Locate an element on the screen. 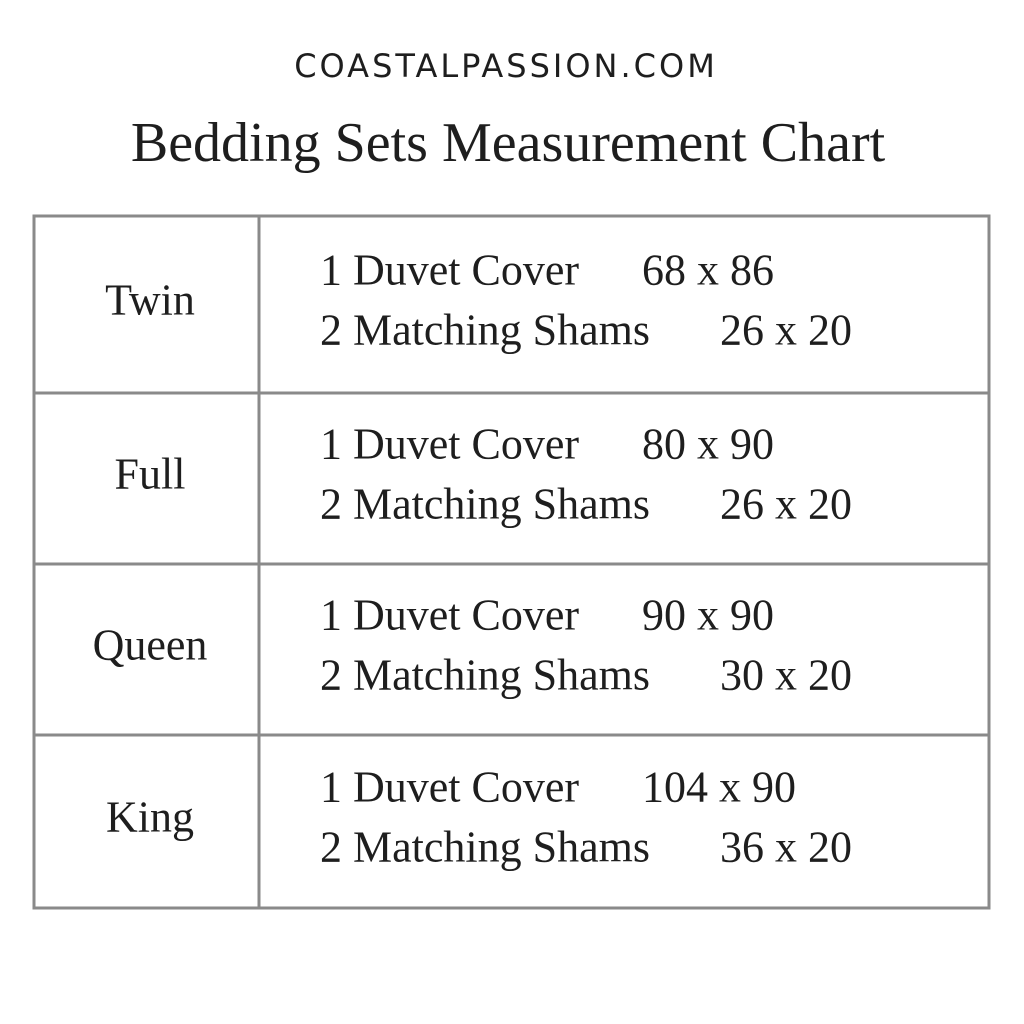 This screenshot has width=1024, height=1024. title: Bedding Sets Measurement Chart is located at coordinates (508, 143).